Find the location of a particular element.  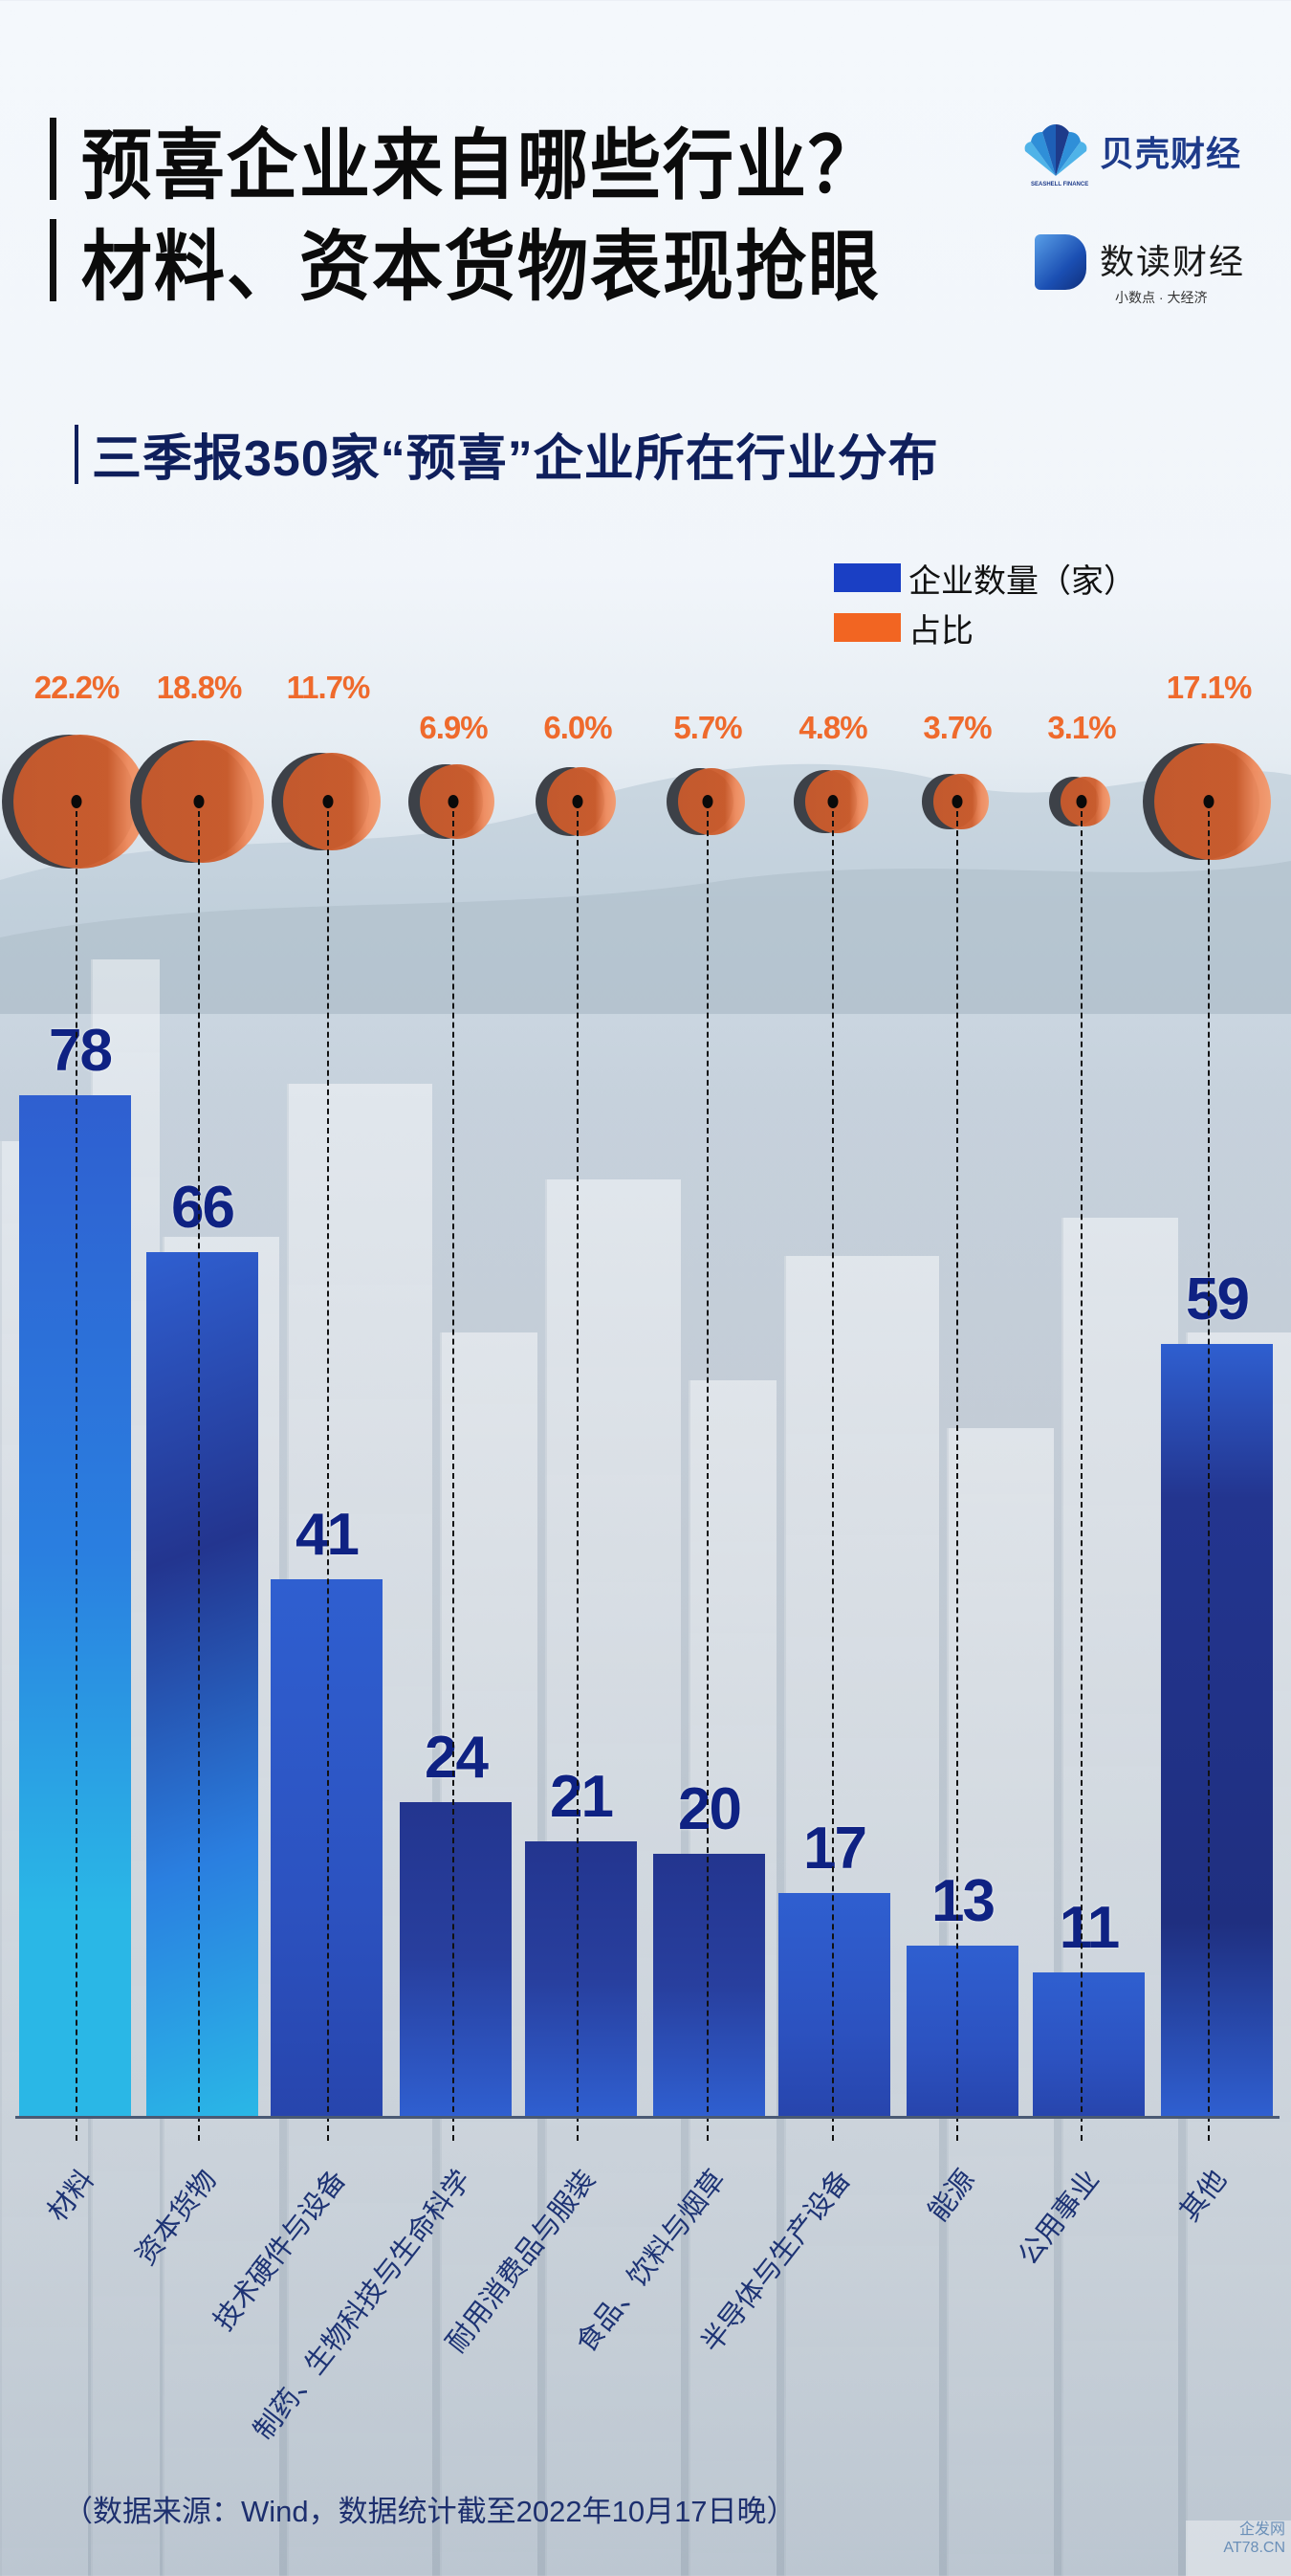

title-text-1: 预喜企业来自哪些行业？ is located at coordinates (481, 165).